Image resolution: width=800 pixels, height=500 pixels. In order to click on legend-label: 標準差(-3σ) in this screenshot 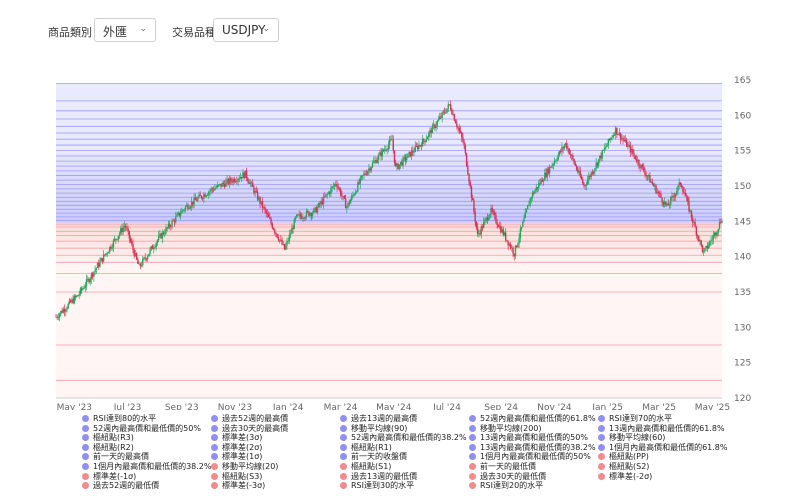, I will do `click(244, 486)`.